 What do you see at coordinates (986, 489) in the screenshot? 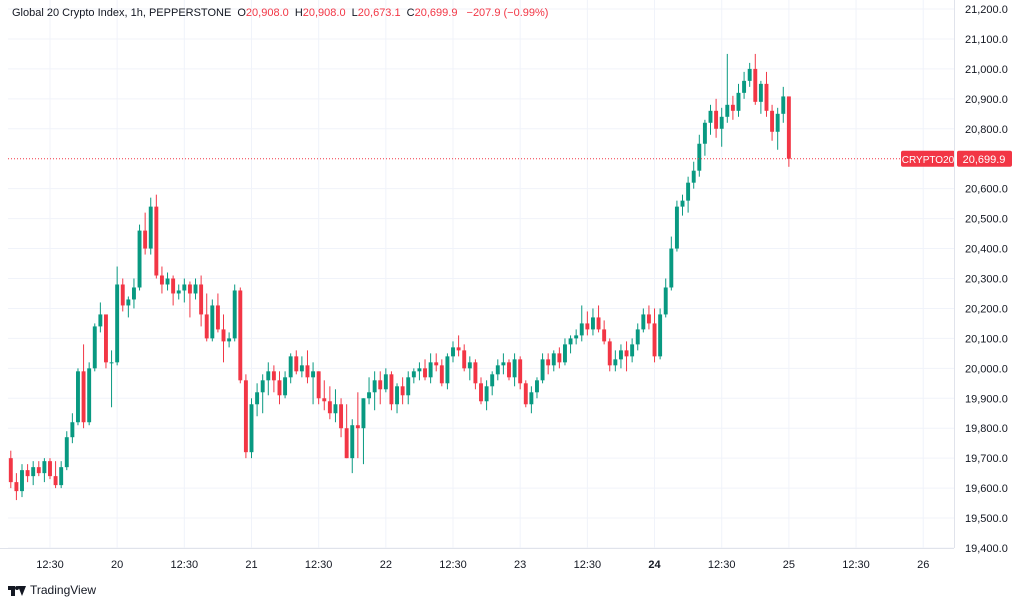
I see `y-tick-label: 19,600.0` at bounding box center [986, 489].